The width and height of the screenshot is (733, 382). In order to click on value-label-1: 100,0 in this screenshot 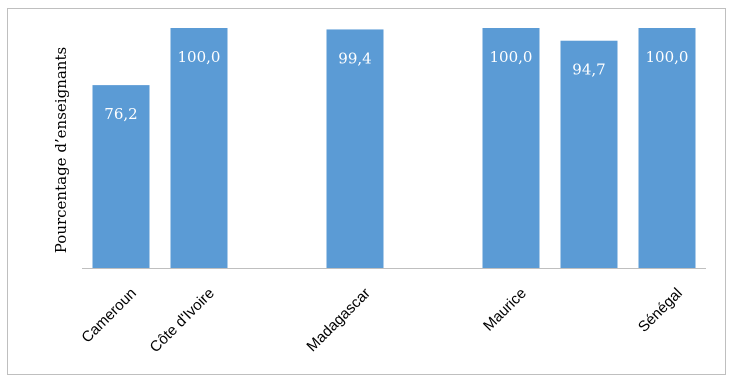, I will do `click(199, 57)`.